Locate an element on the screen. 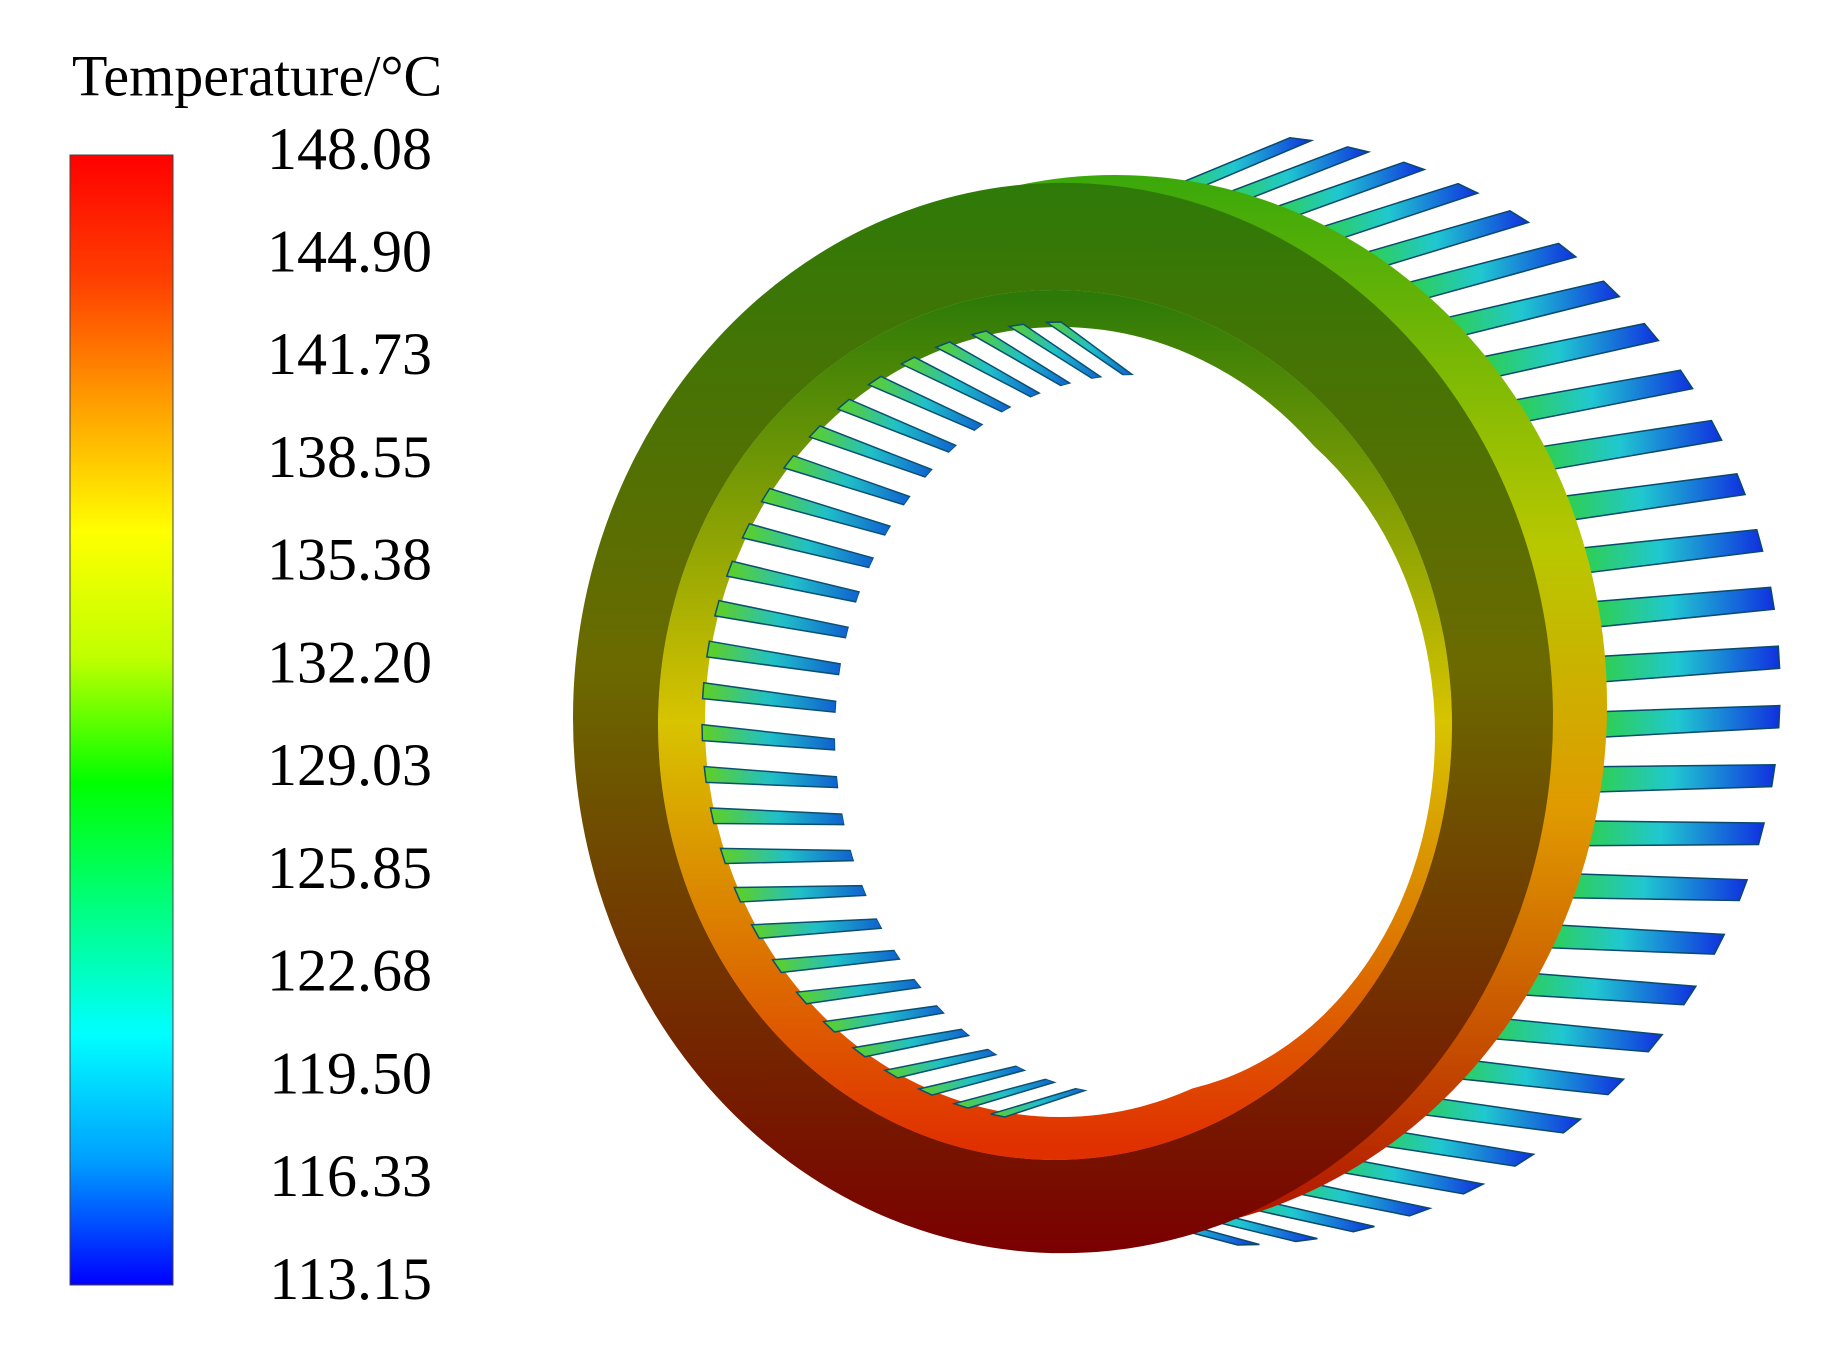 The width and height of the screenshot is (1823, 1372). colorbar-tick-label: 125.85 is located at coordinates (349, 868).